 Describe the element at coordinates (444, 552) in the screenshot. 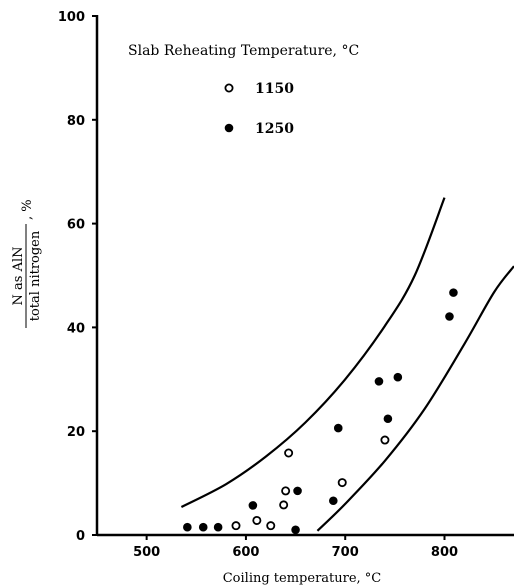

I see `x-tick-label: 800` at that location.